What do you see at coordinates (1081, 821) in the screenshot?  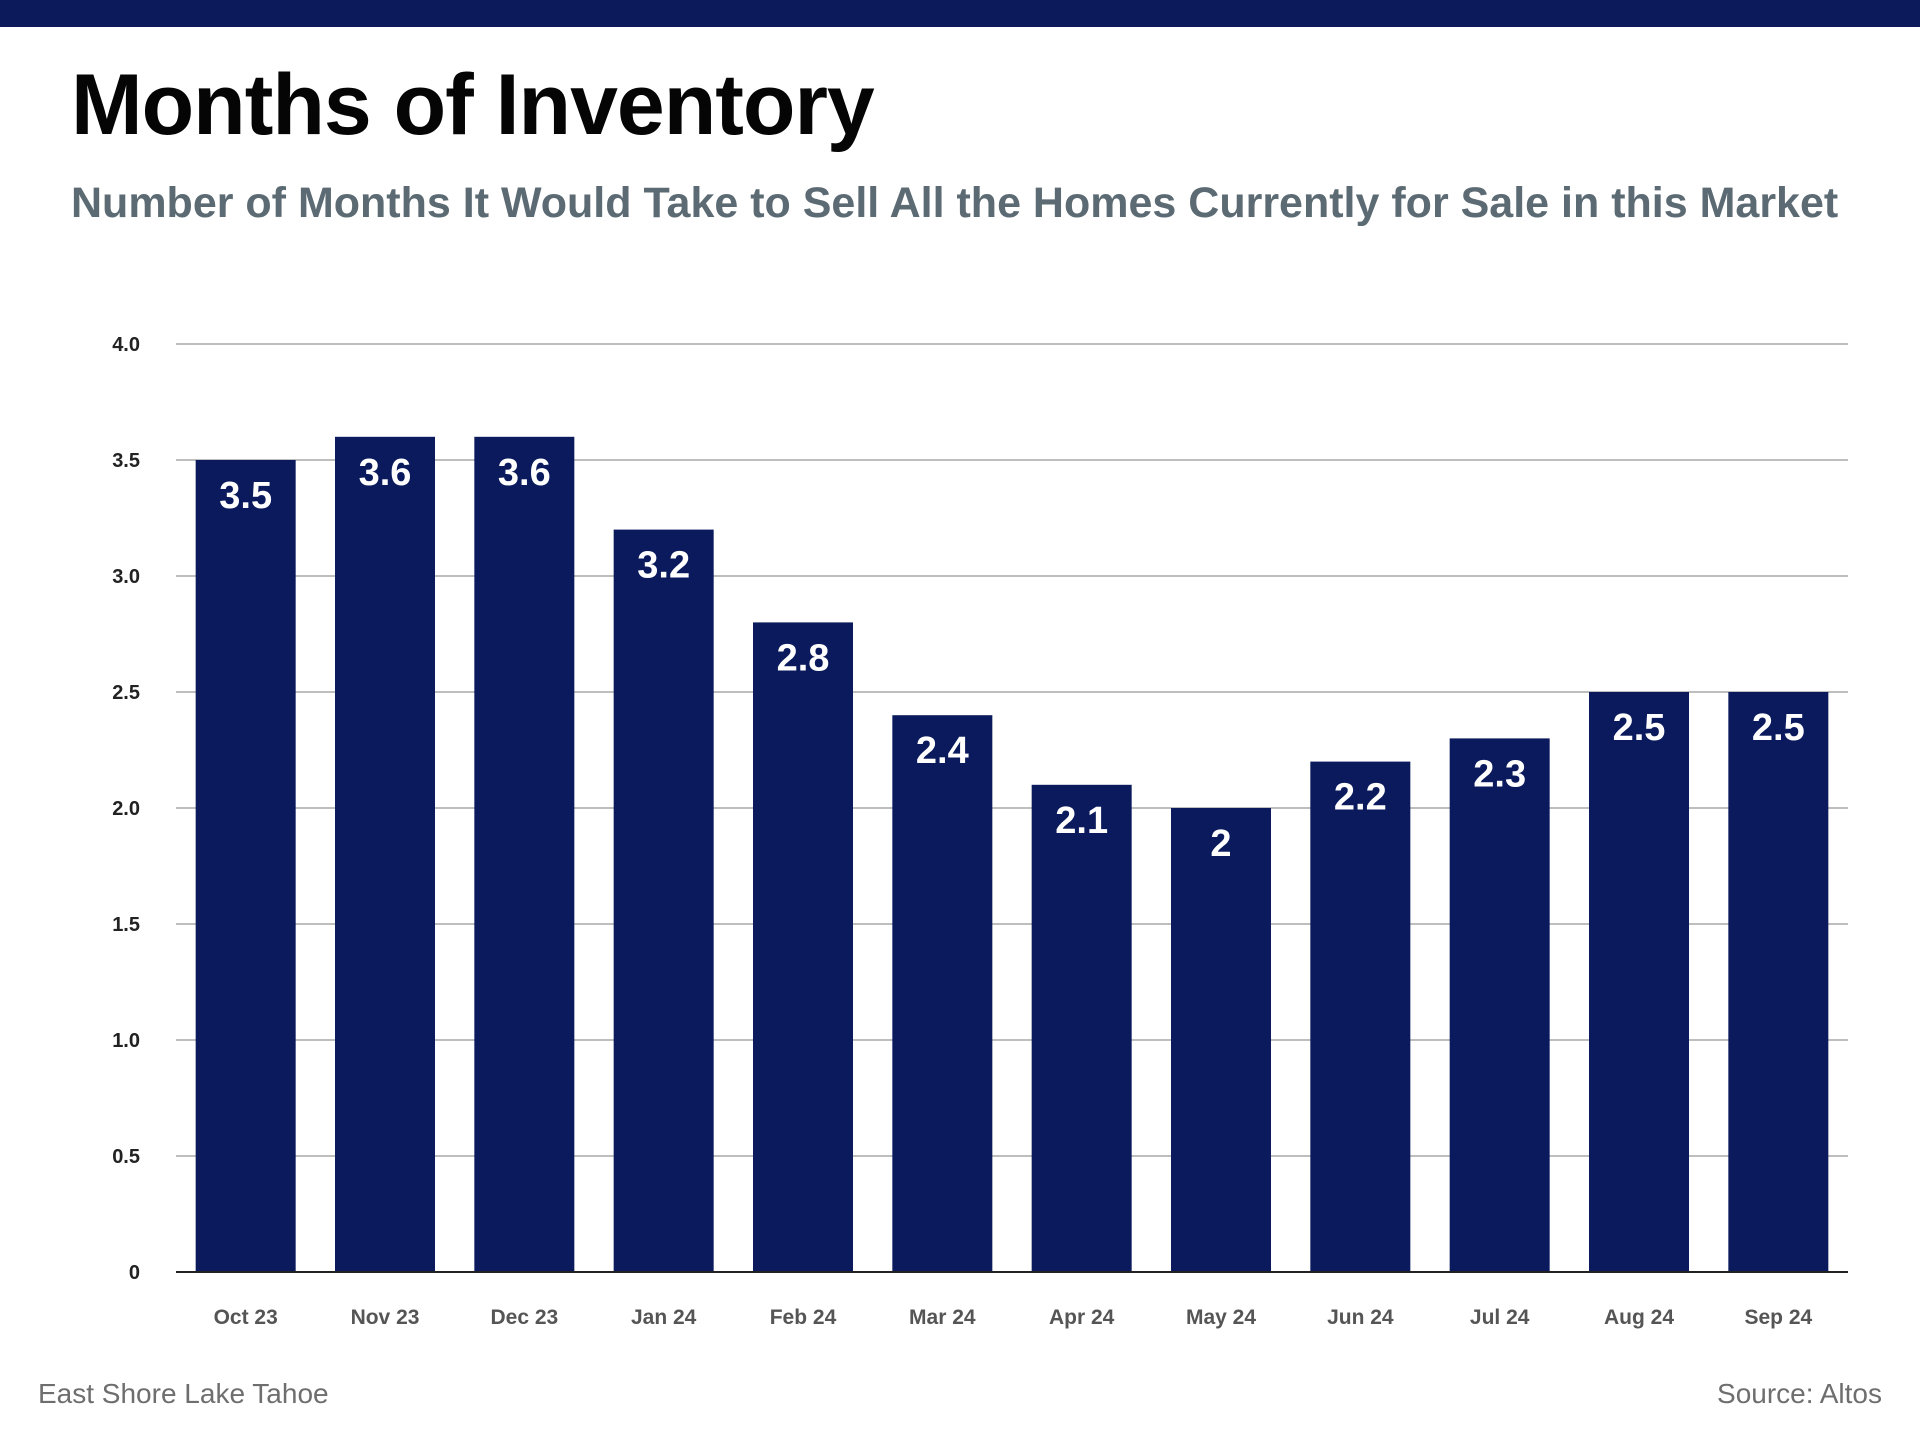 I see `bar-value-label: 2.1` at bounding box center [1081, 821].